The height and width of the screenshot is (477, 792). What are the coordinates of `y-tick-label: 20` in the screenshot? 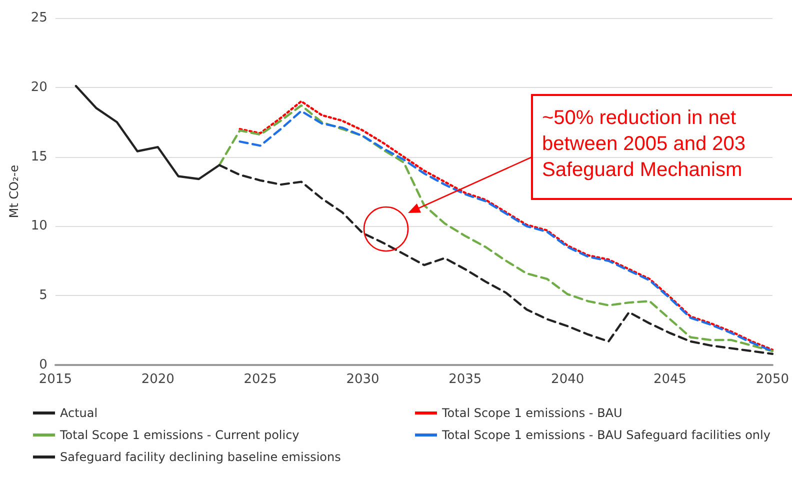 It's located at (39, 87).